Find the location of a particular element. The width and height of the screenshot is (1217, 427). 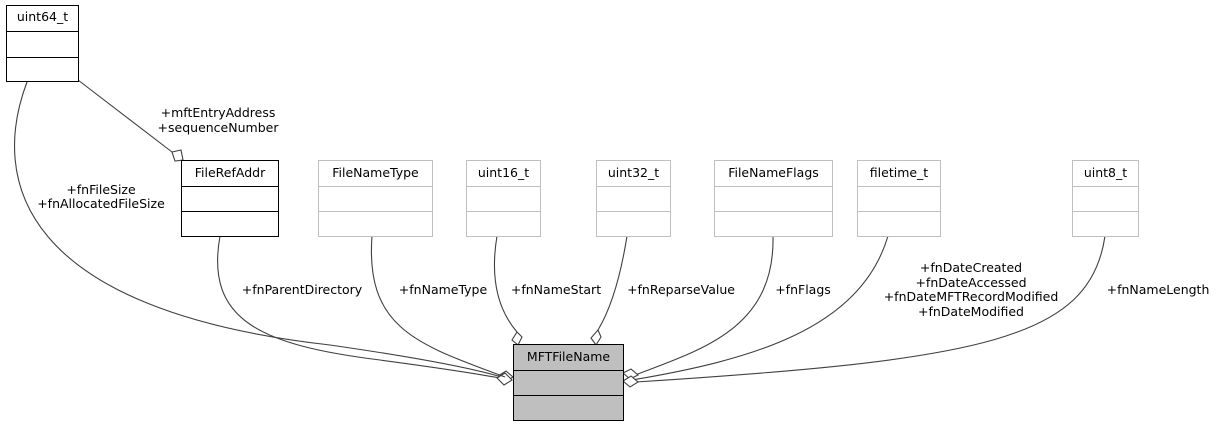

edge-filerefaddr-to-mft is located at coordinates (359, 307).